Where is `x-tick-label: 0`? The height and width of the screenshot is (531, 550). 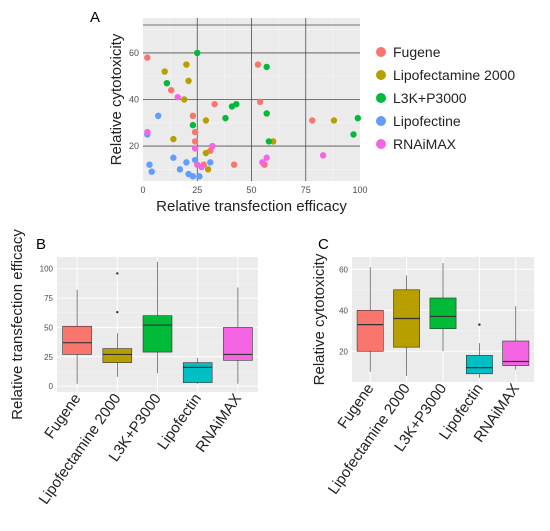
x-tick-label: 0 is located at coordinates (142, 190).